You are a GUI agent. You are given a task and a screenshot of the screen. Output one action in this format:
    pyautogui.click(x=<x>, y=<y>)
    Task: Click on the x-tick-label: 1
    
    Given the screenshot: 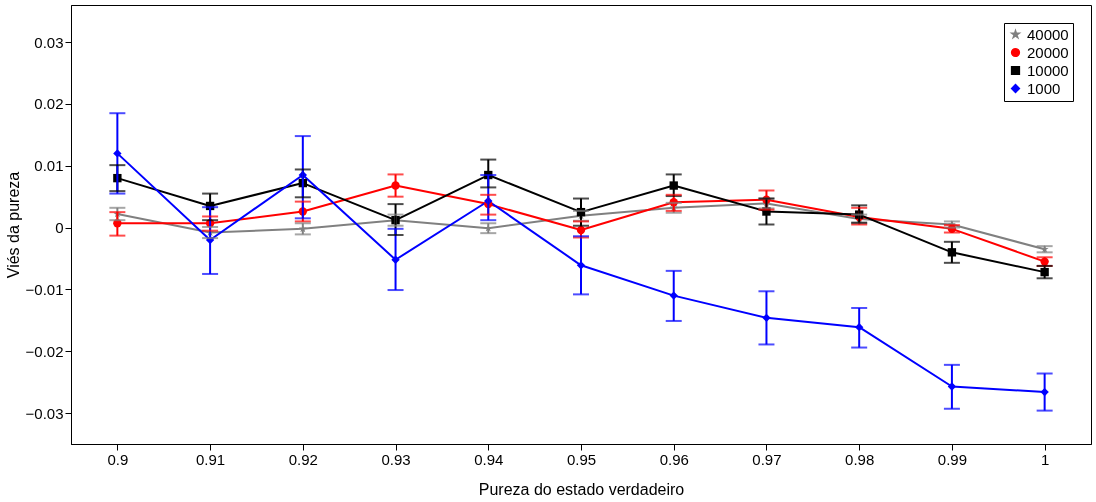 What is the action you would take?
    pyautogui.click(x=1045, y=459)
    